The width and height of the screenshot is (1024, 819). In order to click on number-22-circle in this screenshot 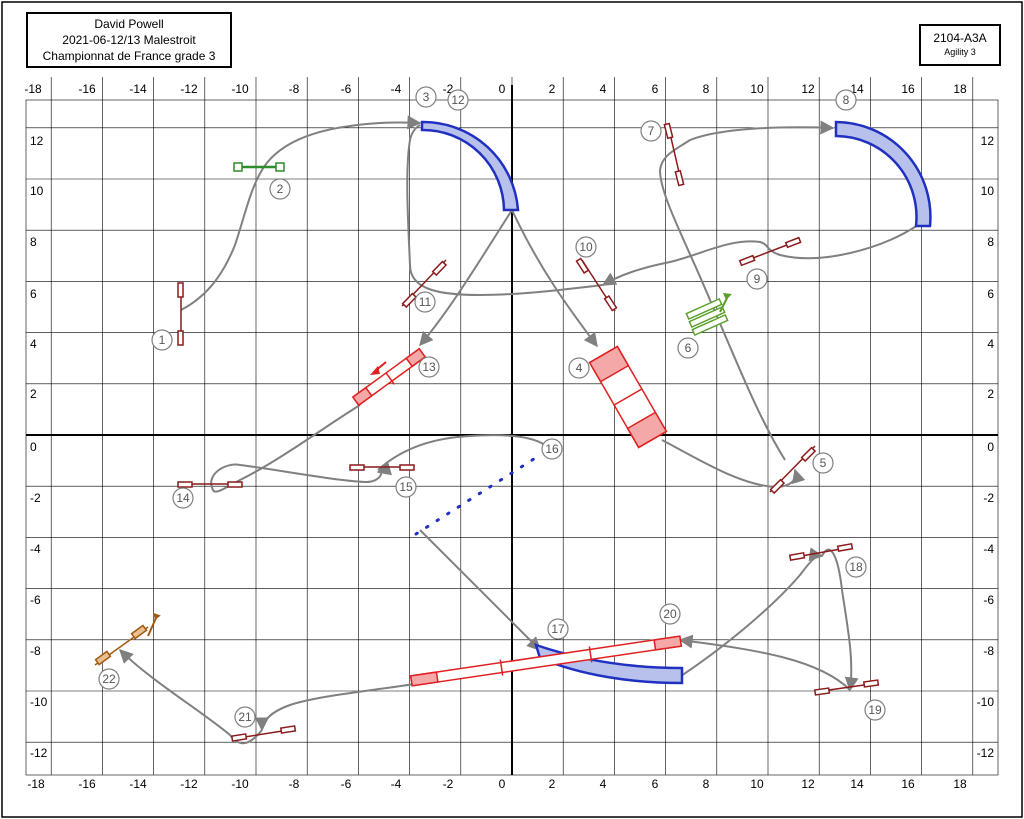, I will do `click(109, 679)`.